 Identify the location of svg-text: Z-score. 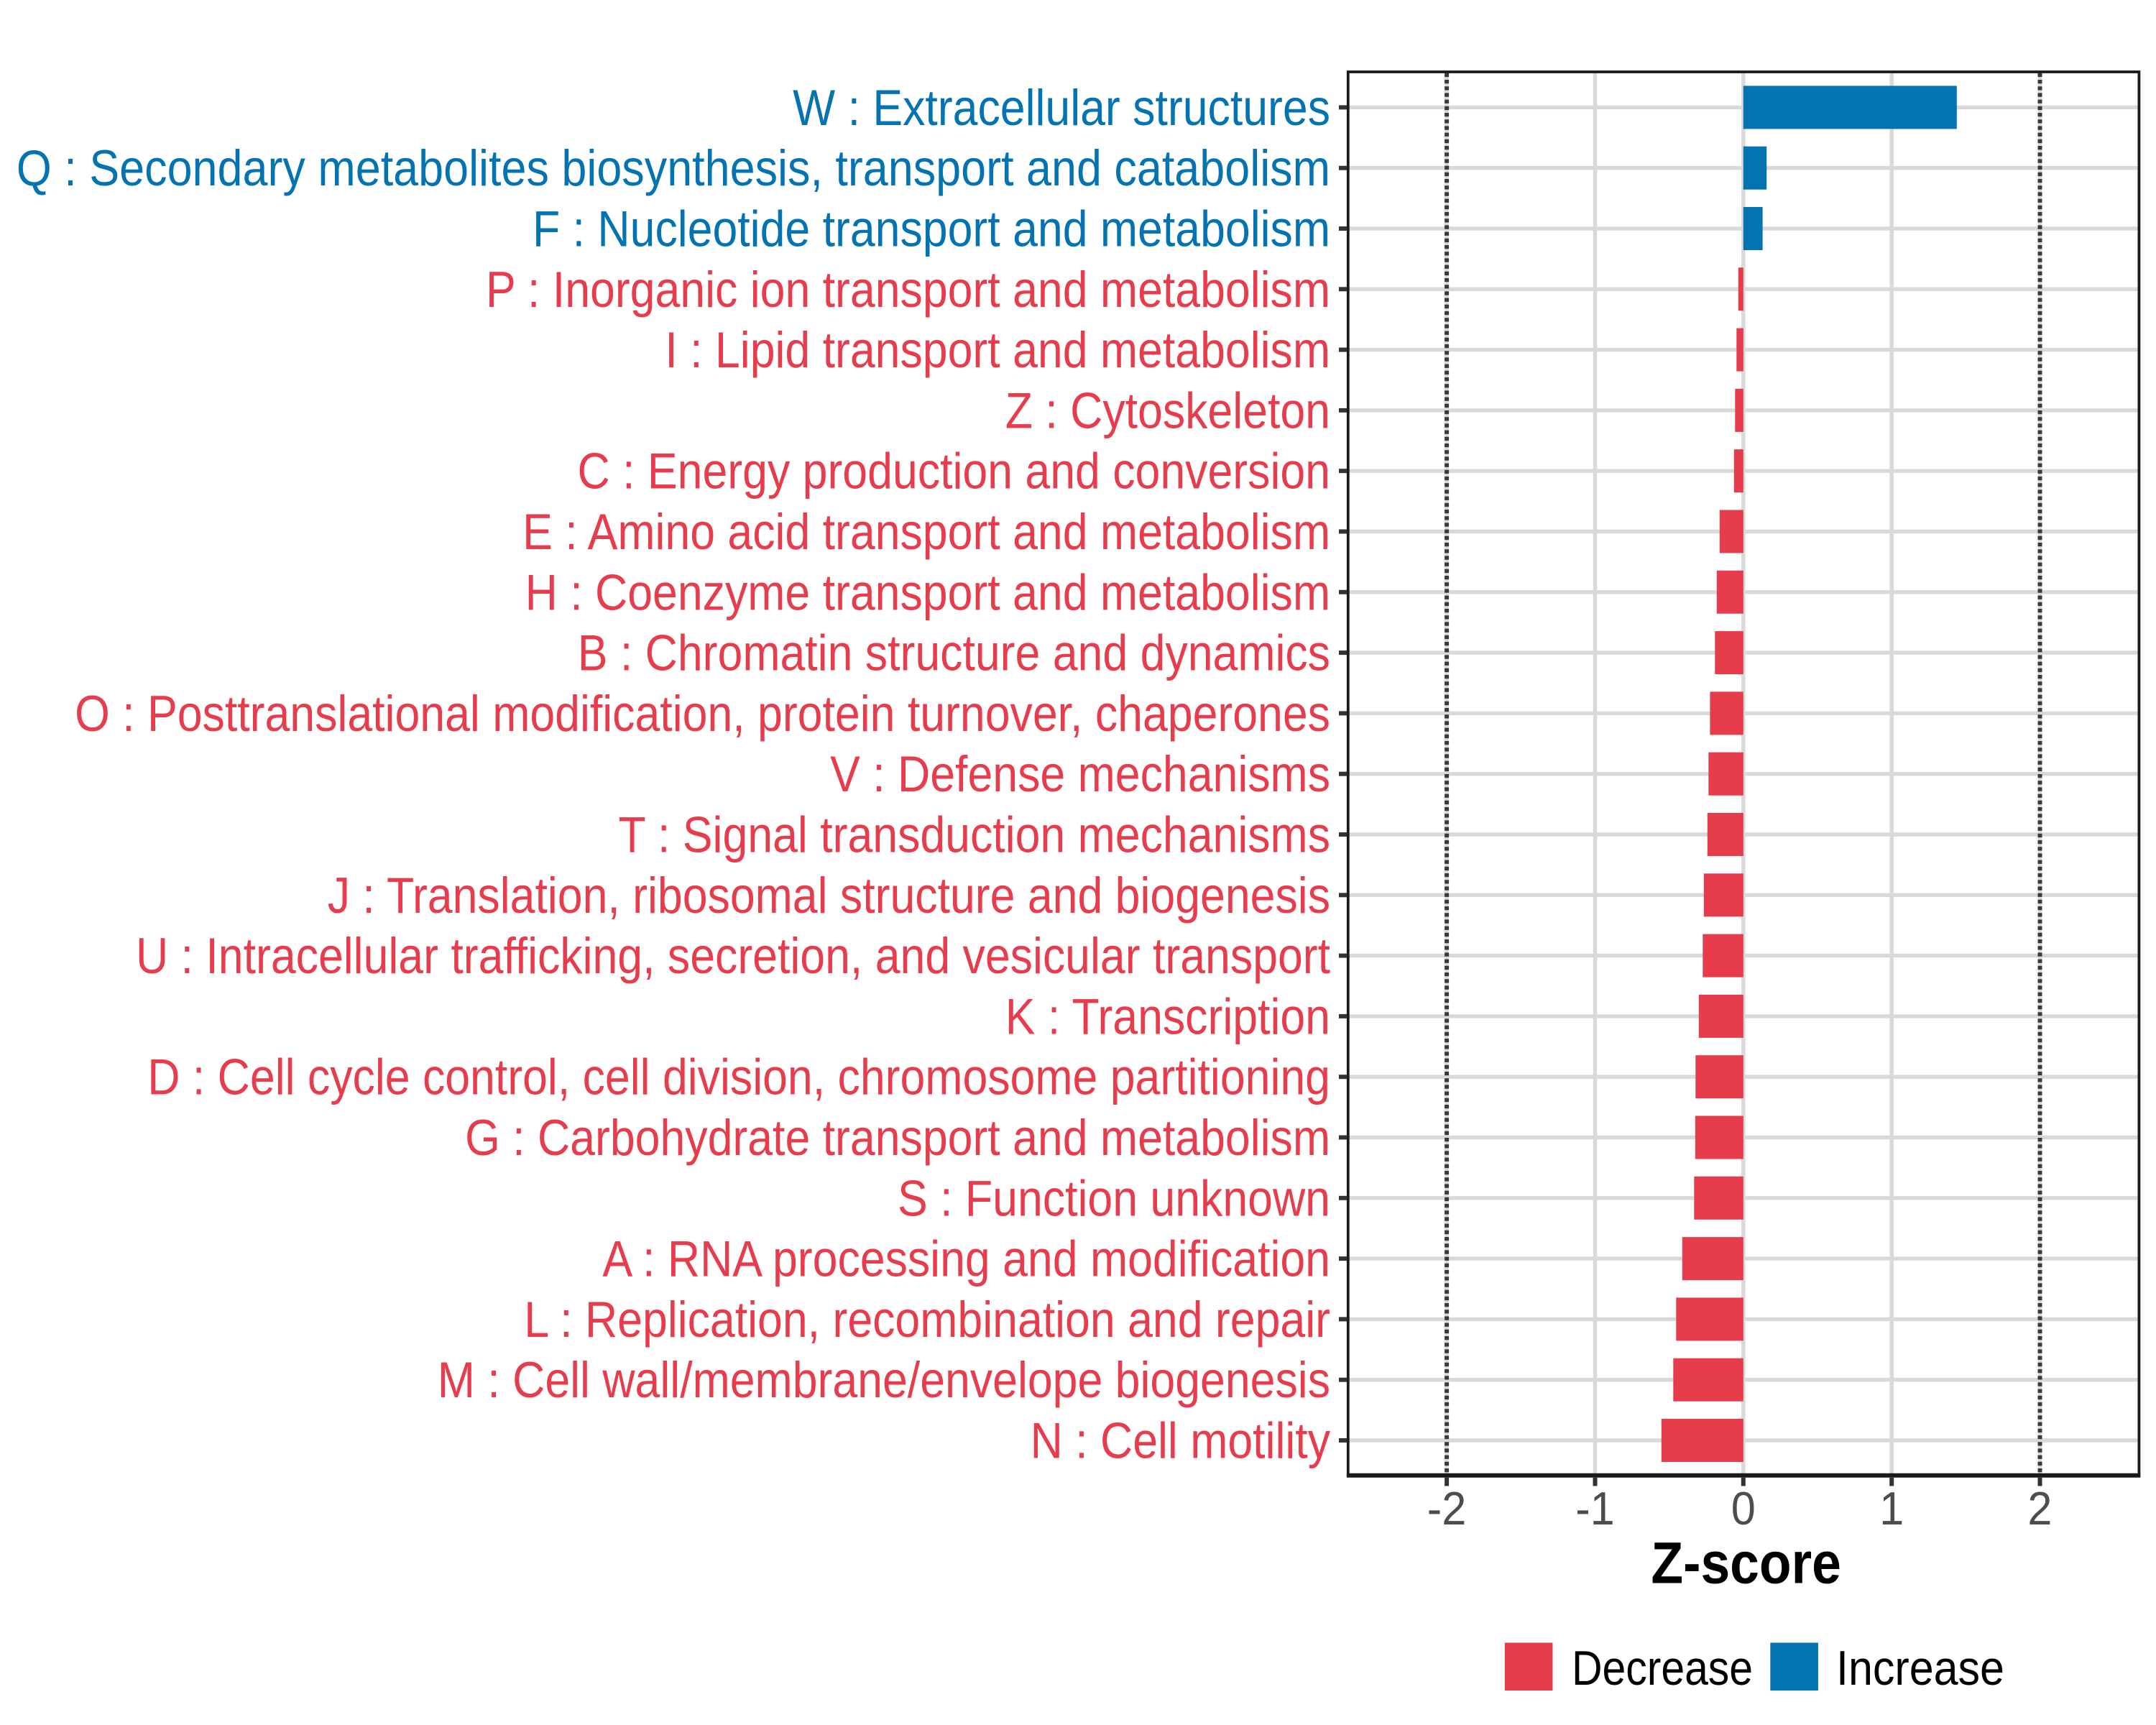
(1746, 1563).